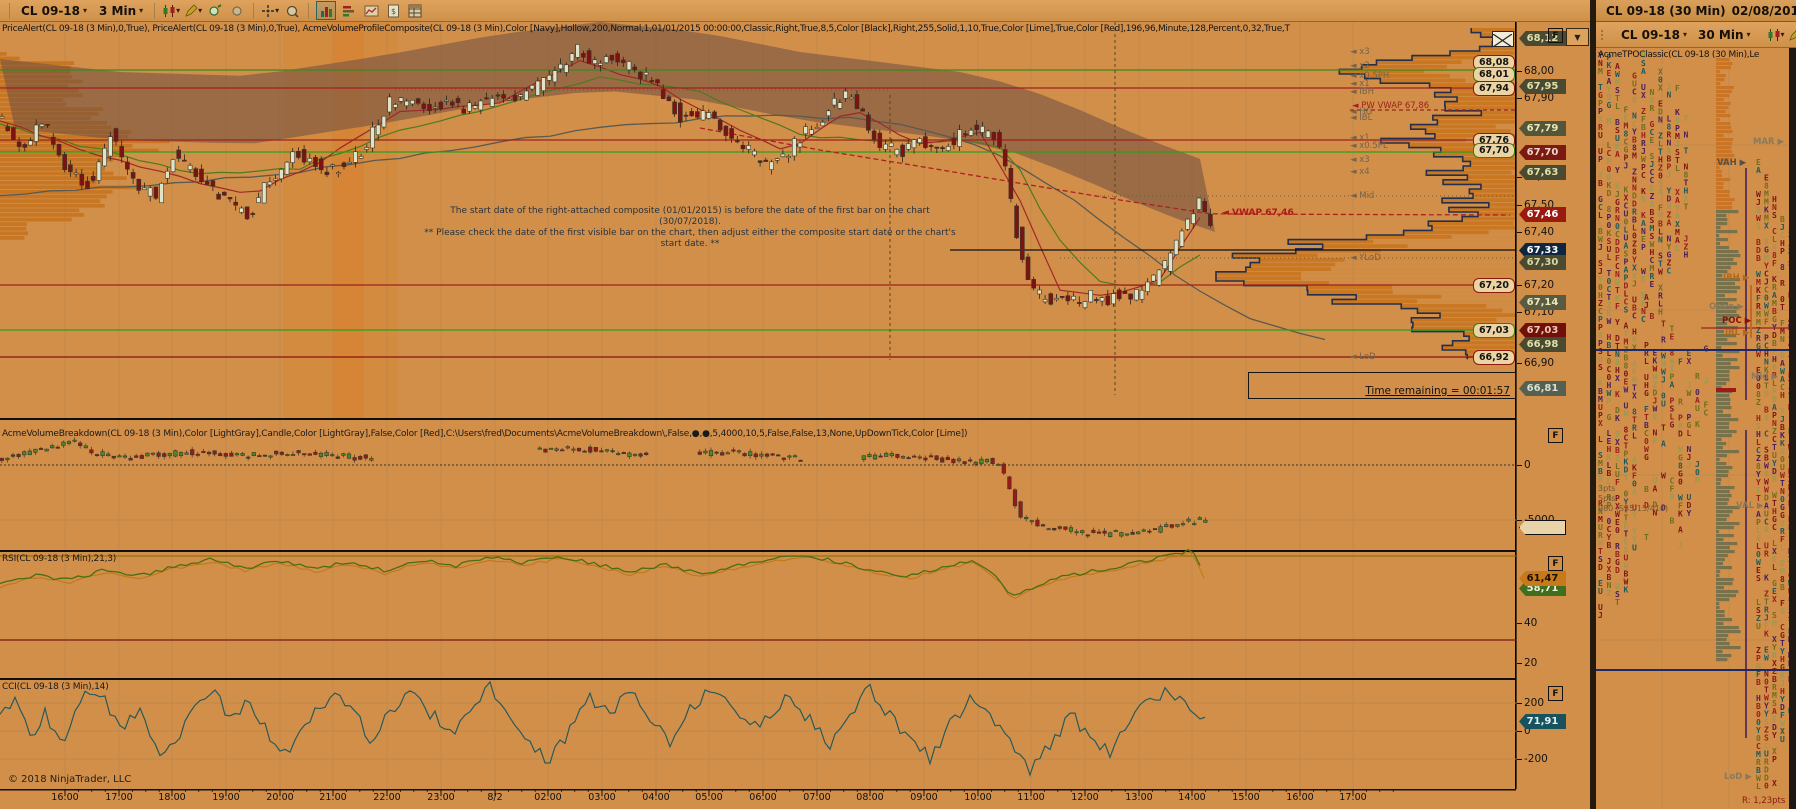 This screenshot has width=1796, height=809. Describe the element at coordinates (371, 10) in the screenshot. I see `snapshot-button` at that location.